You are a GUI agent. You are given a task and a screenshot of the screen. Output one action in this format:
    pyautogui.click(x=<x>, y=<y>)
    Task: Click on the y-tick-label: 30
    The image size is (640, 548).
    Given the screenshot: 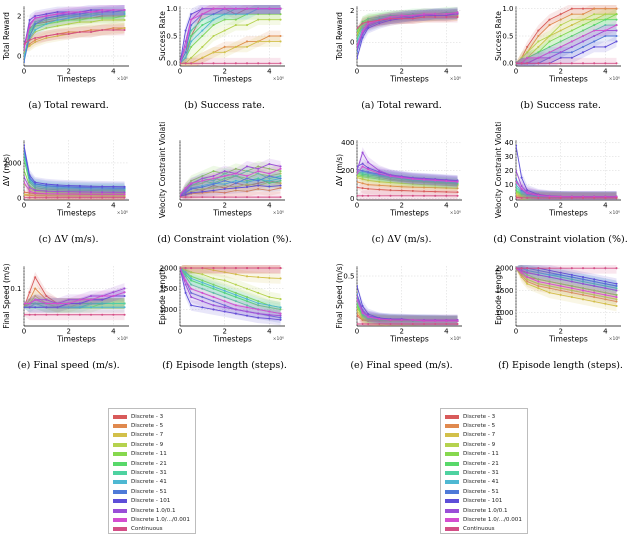 What is the action you would take?
    pyautogui.click(x=509, y=157)
    